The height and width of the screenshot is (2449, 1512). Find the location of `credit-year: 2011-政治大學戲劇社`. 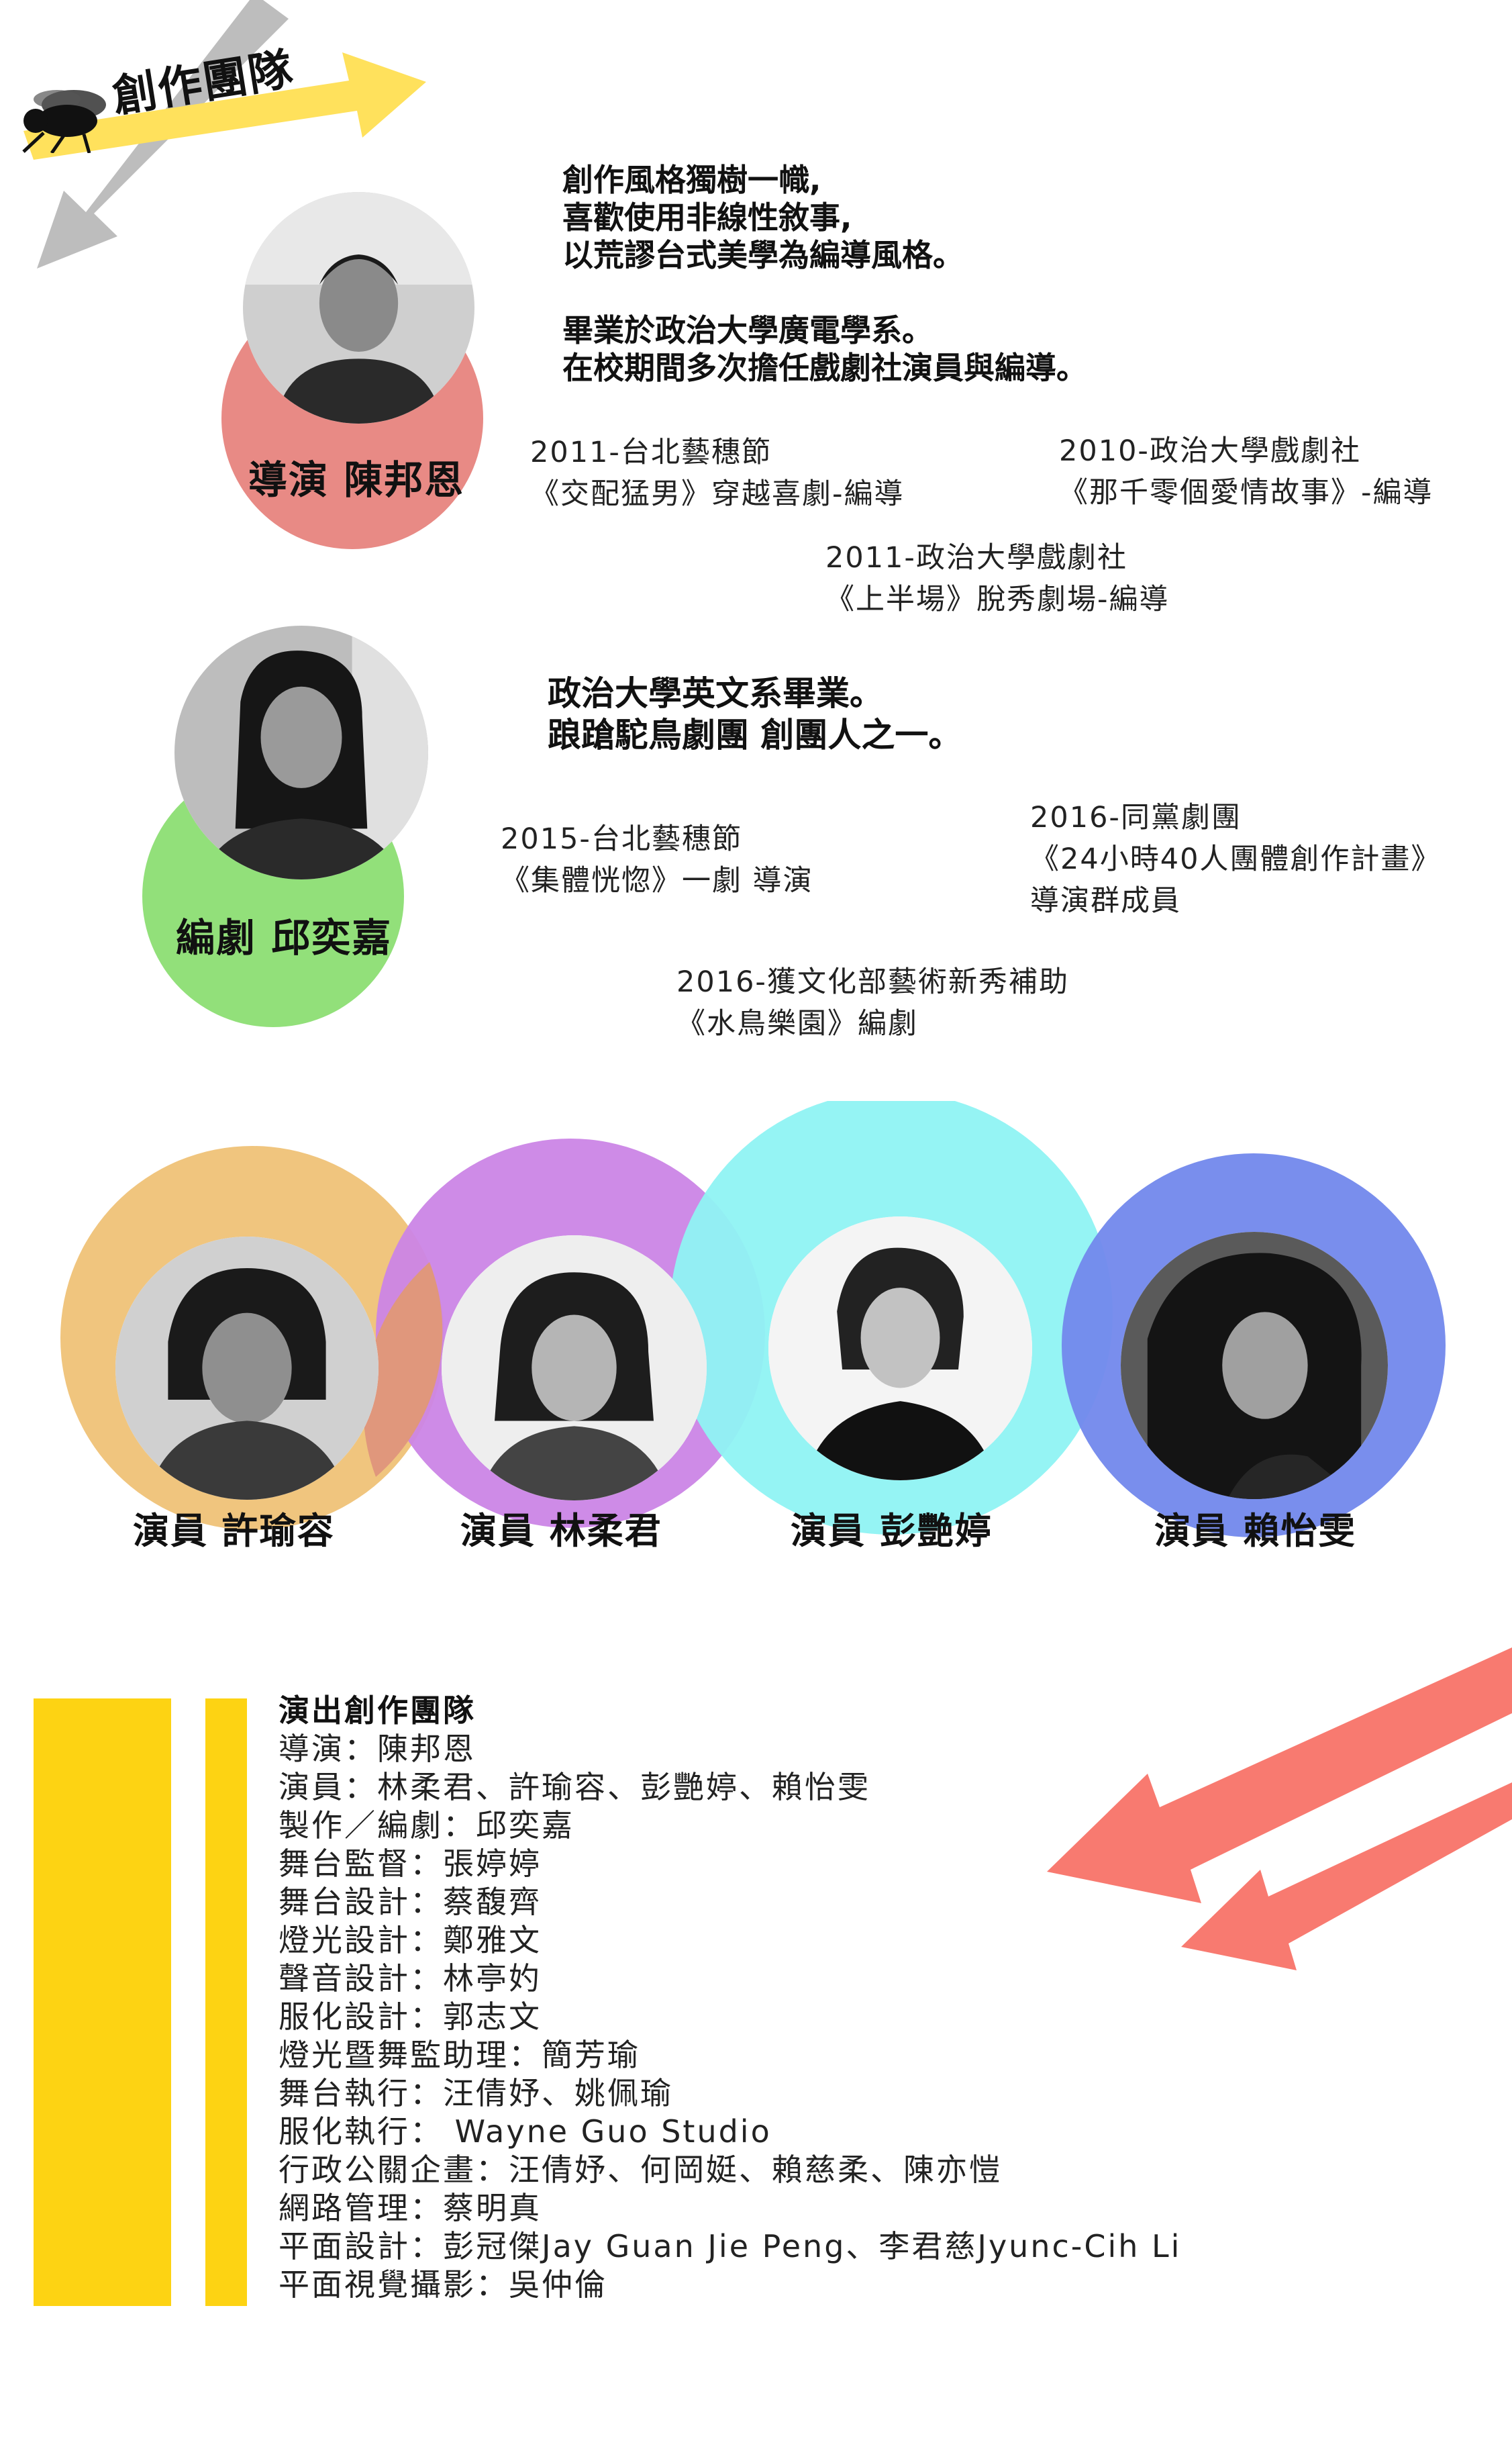

credit-year: 2011-政治大學戲劇社 is located at coordinates (976, 558).